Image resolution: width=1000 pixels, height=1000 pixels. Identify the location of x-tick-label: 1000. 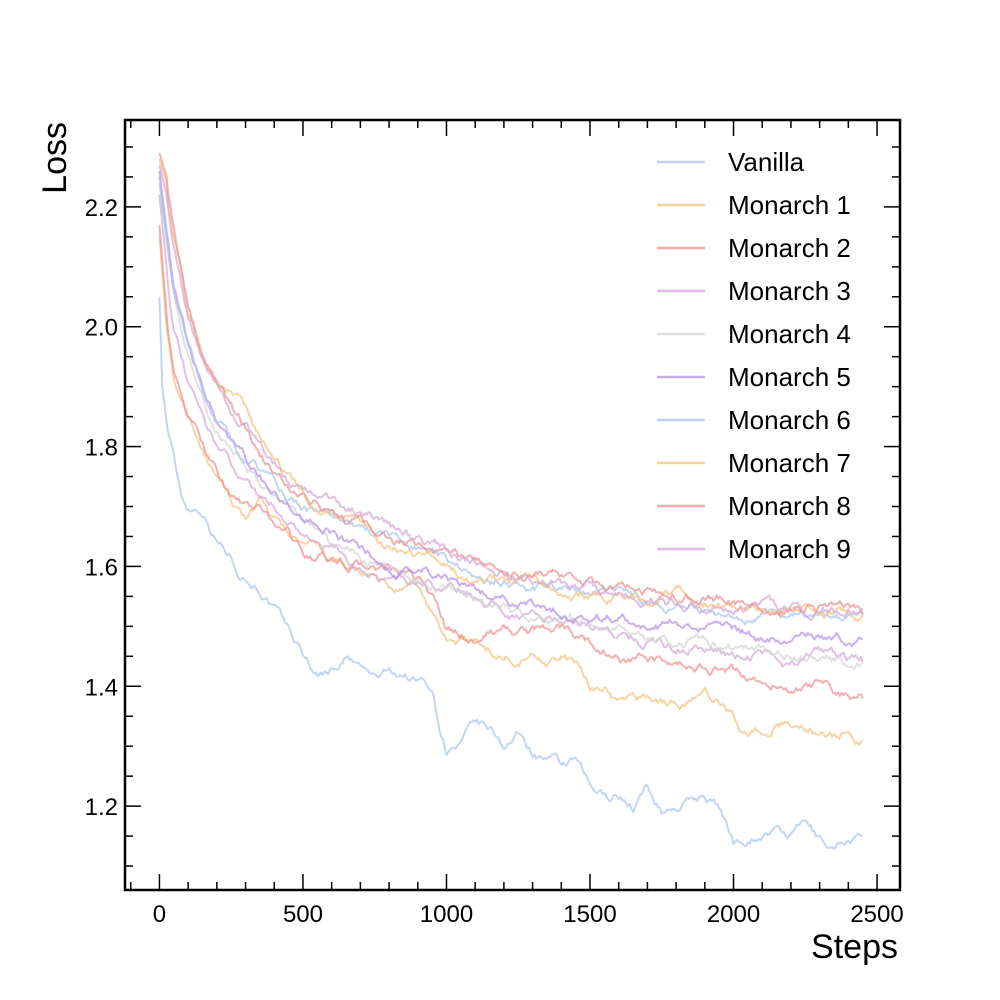
(446, 914).